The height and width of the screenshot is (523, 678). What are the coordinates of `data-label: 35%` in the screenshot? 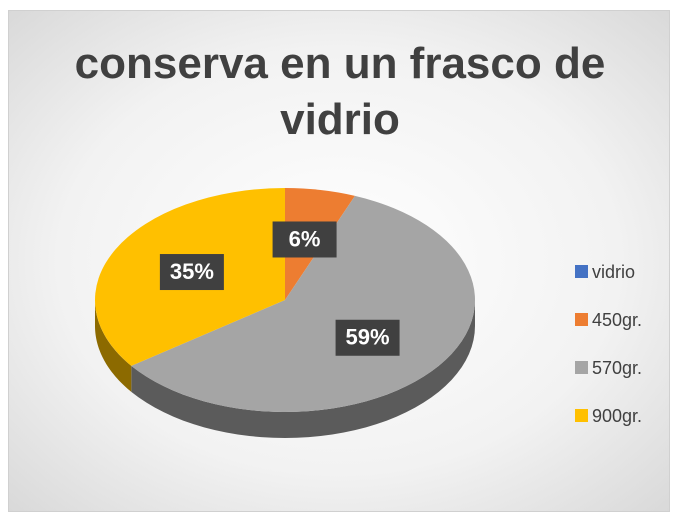 It's located at (191, 272).